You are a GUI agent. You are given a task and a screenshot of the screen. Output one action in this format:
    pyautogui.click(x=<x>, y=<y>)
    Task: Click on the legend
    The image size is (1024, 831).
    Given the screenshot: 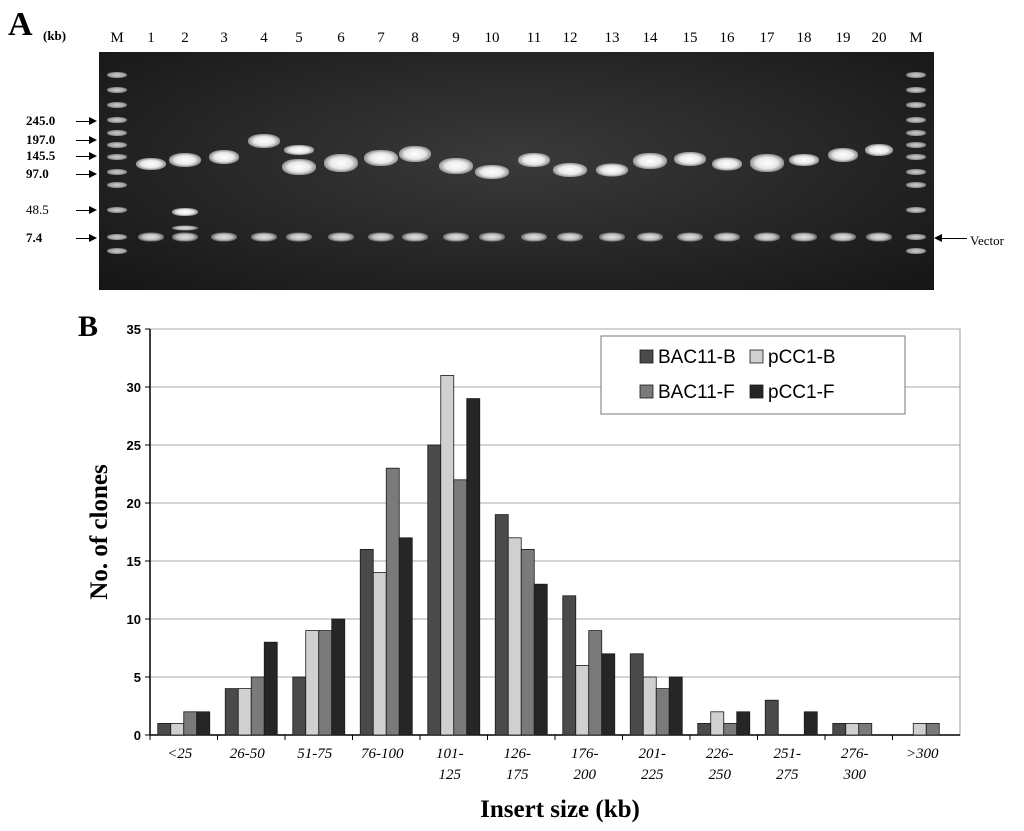 What is the action you would take?
    pyautogui.click(x=753, y=375)
    